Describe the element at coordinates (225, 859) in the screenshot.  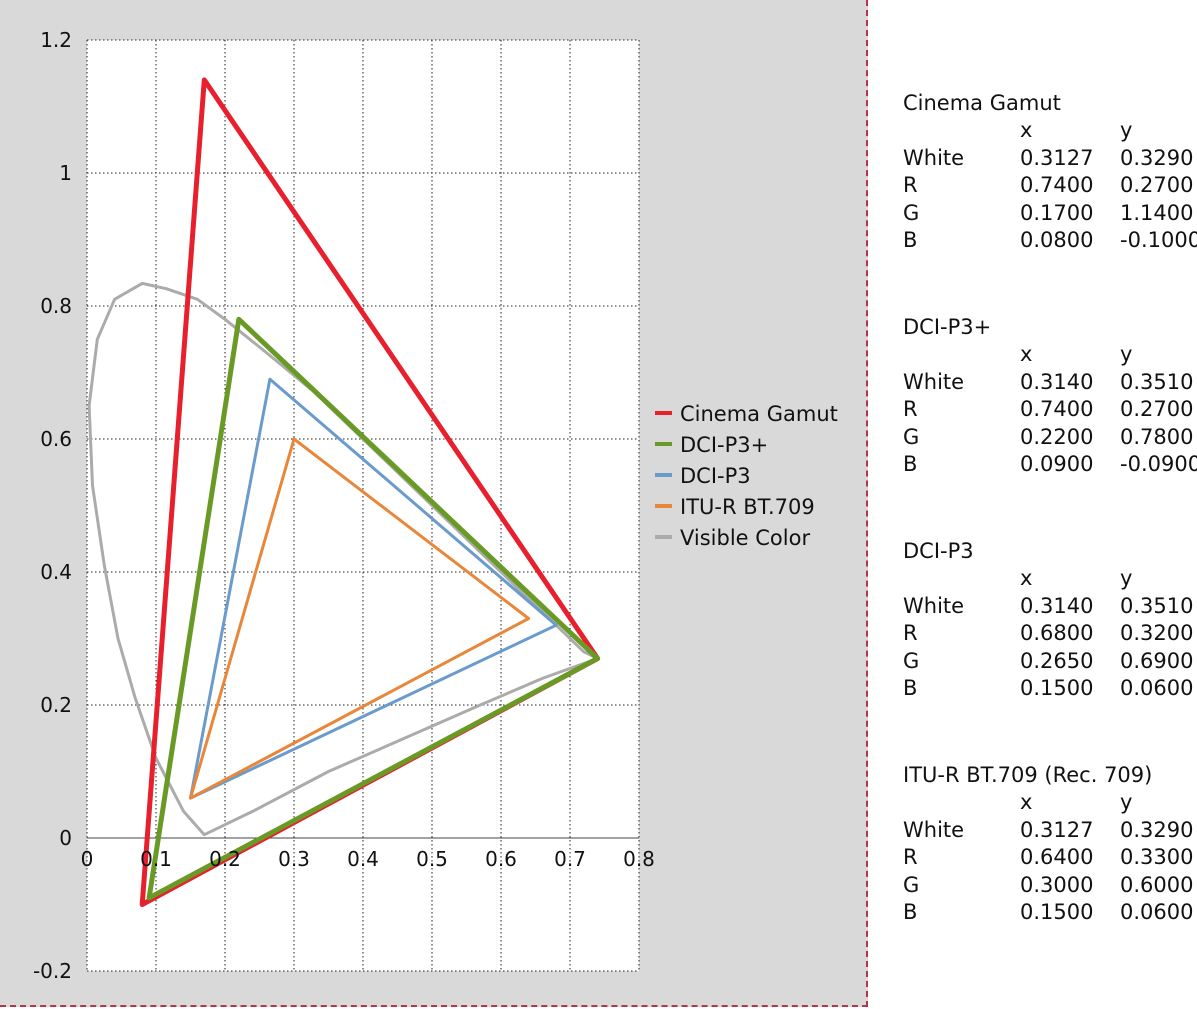
I see `x-tick-label: 0.2` at that location.